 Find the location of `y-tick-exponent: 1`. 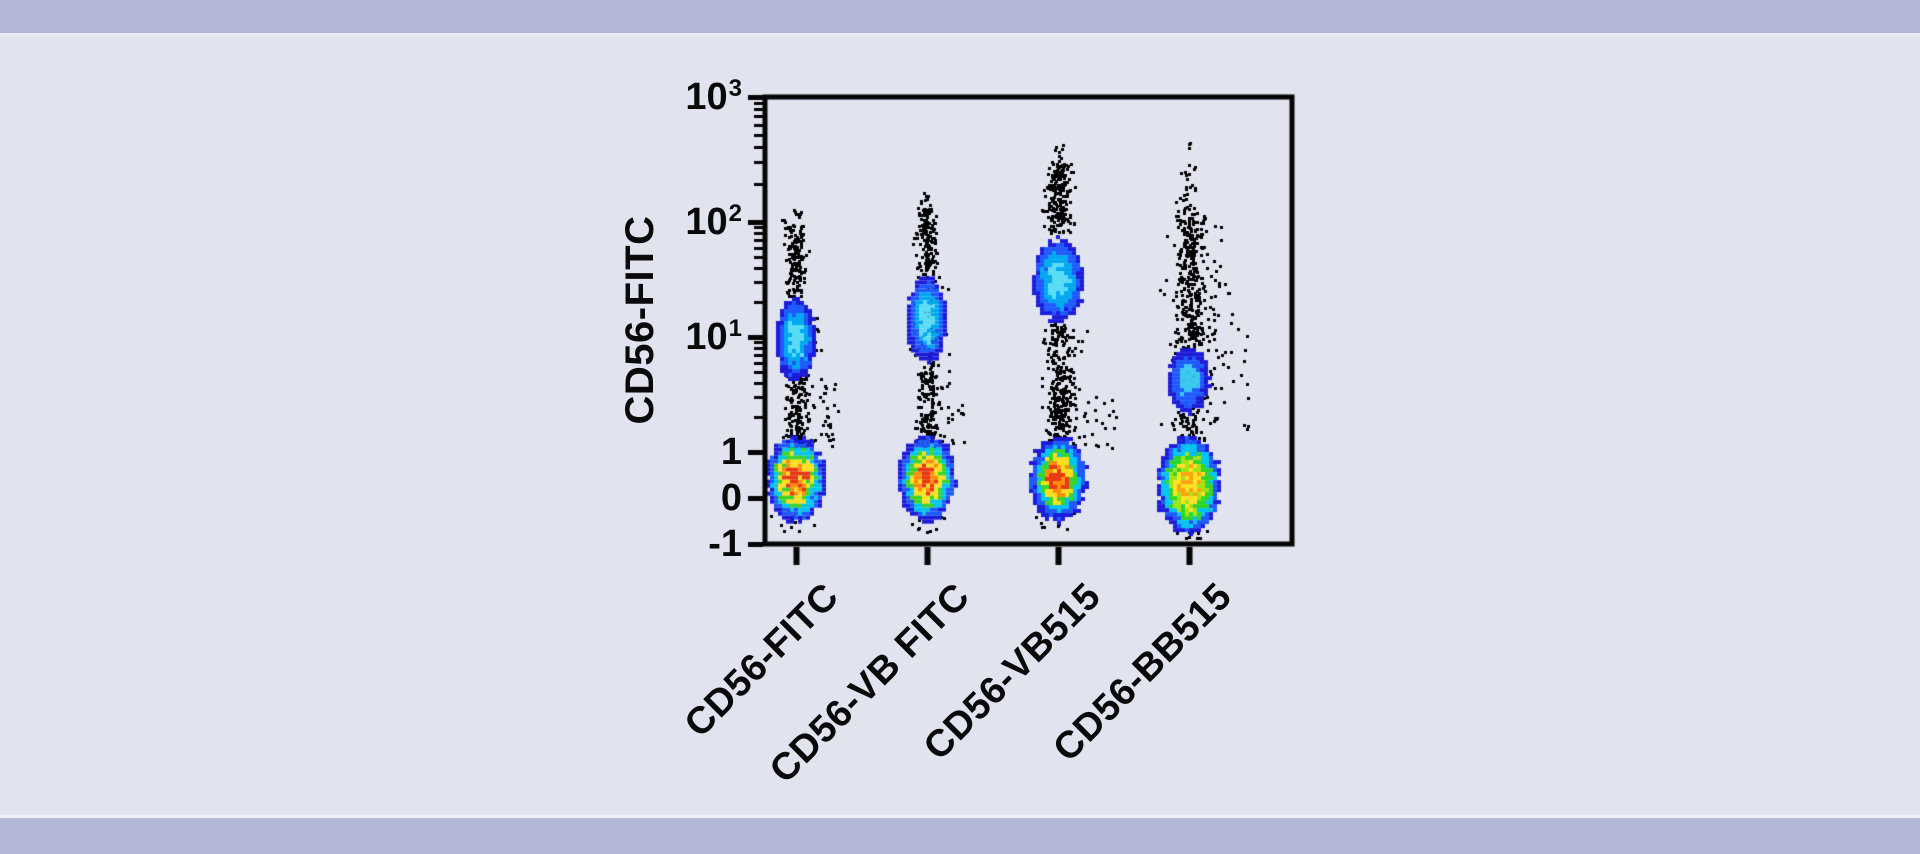

y-tick-exponent: 1 is located at coordinates (735, 328).